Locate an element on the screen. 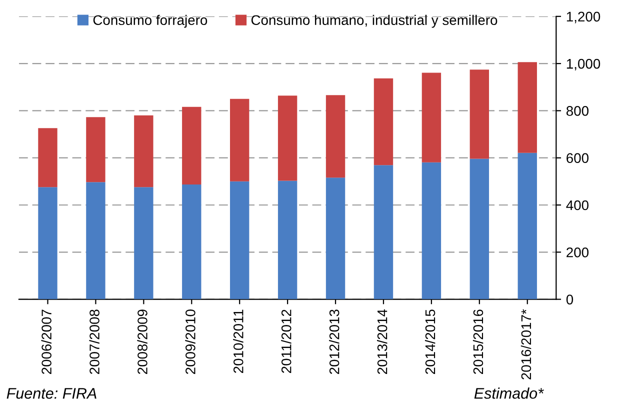  y-tick-label: 400 is located at coordinates (577, 205).